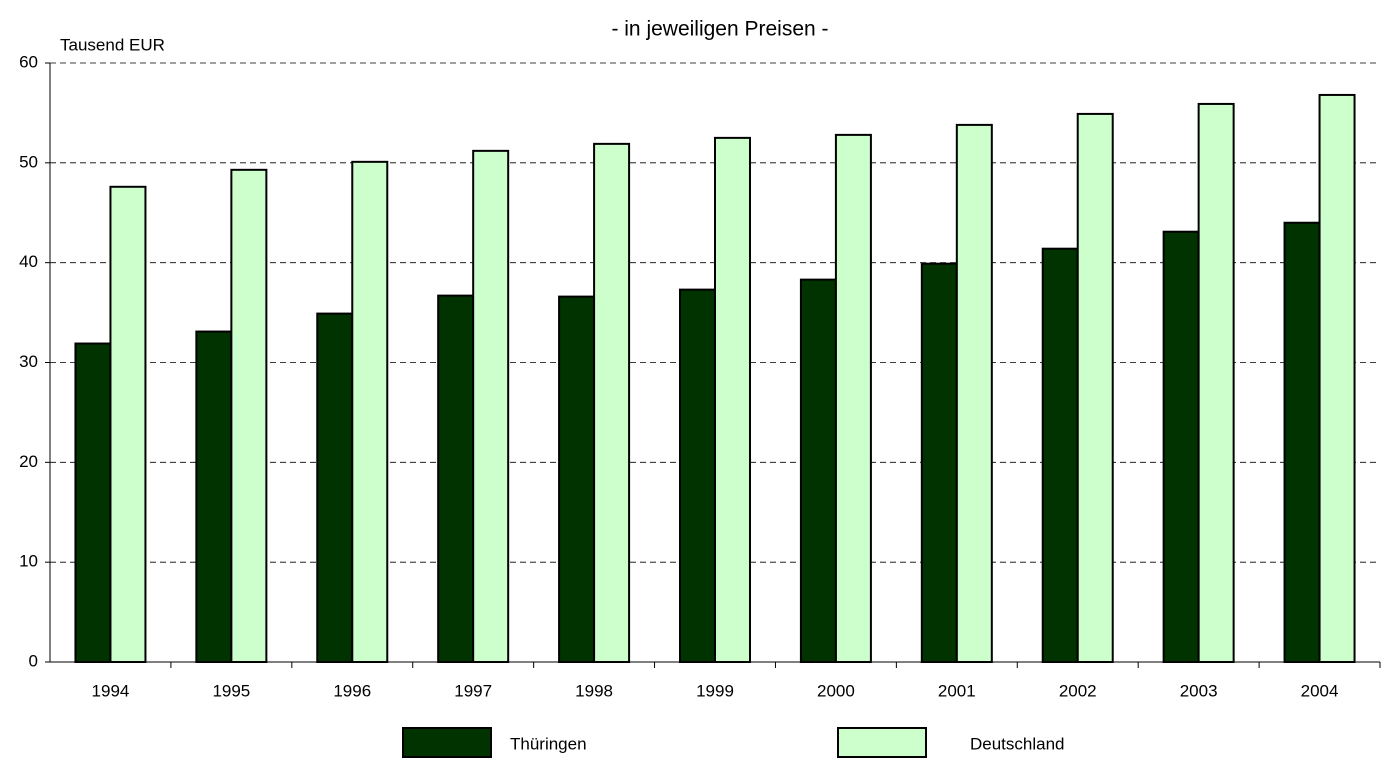 This screenshot has width=1385, height=758. Describe the element at coordinates (33, 660) in the screenshot. I see `y-tick-label: 0` at that location.